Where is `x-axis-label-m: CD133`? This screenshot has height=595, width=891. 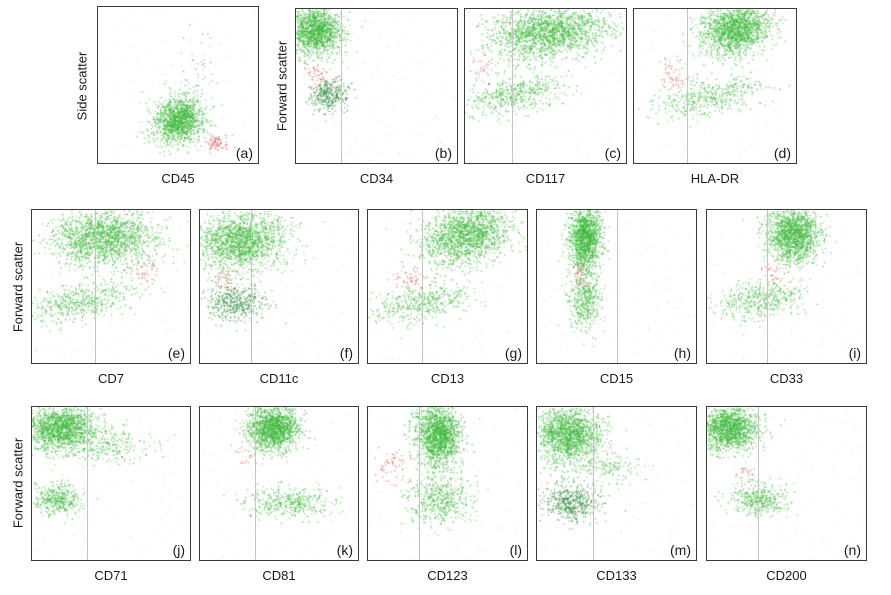 x-axis-label-m: CD133 is located at coordinates (616, 575).